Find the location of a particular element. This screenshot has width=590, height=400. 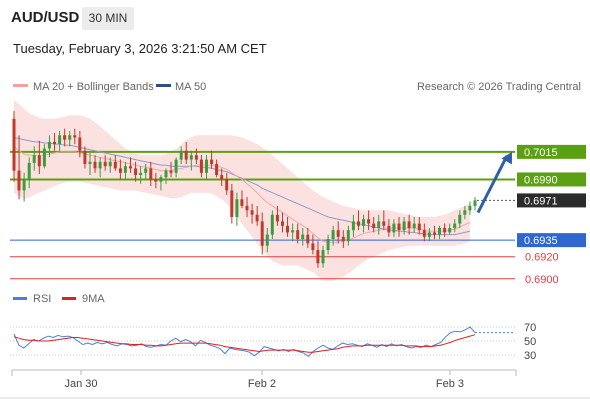

datetime-label: Tuesday, February 3, 2026 3:21:50 AM CET is located at coordinates (140, 48).